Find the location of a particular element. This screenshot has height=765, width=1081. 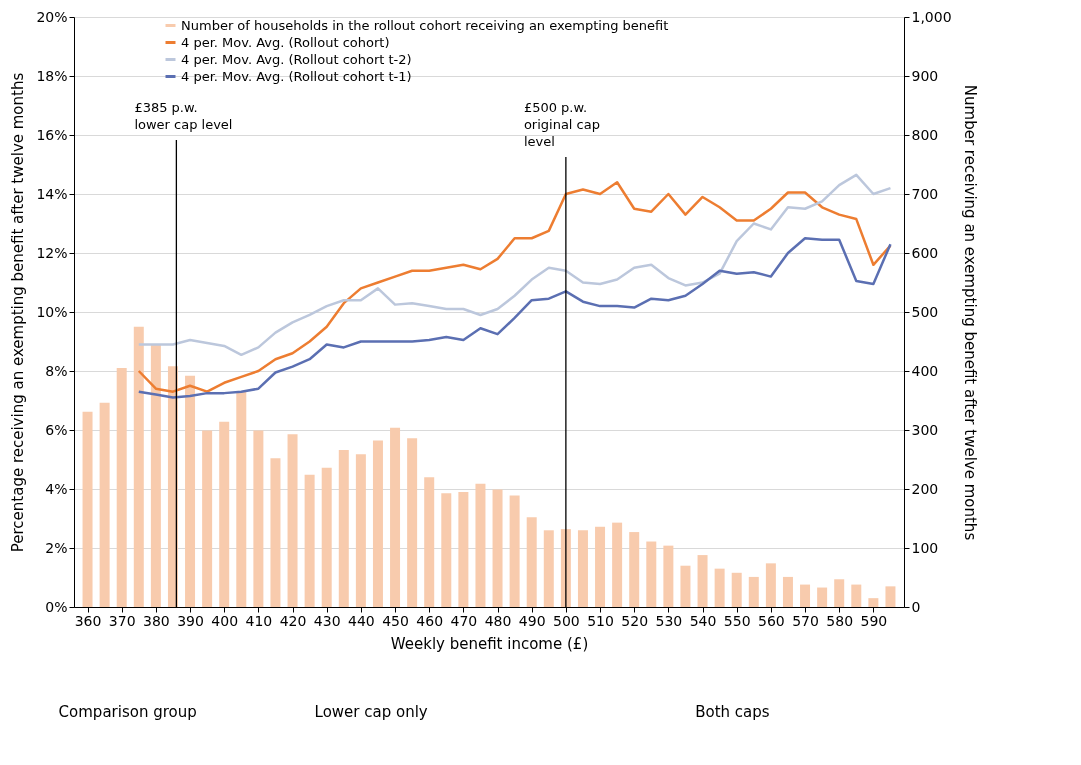

y2-tick-label: 100 is located at coordinates (925, 547).